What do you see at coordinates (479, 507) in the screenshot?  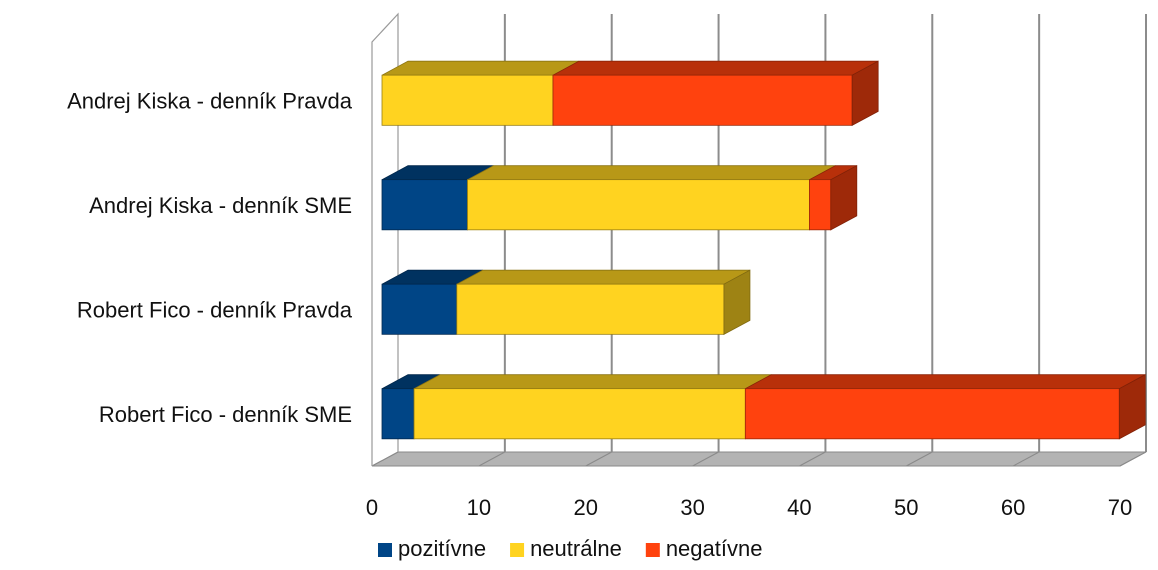 I see `x-tick-label: 10` at bounding box center [479, 507].